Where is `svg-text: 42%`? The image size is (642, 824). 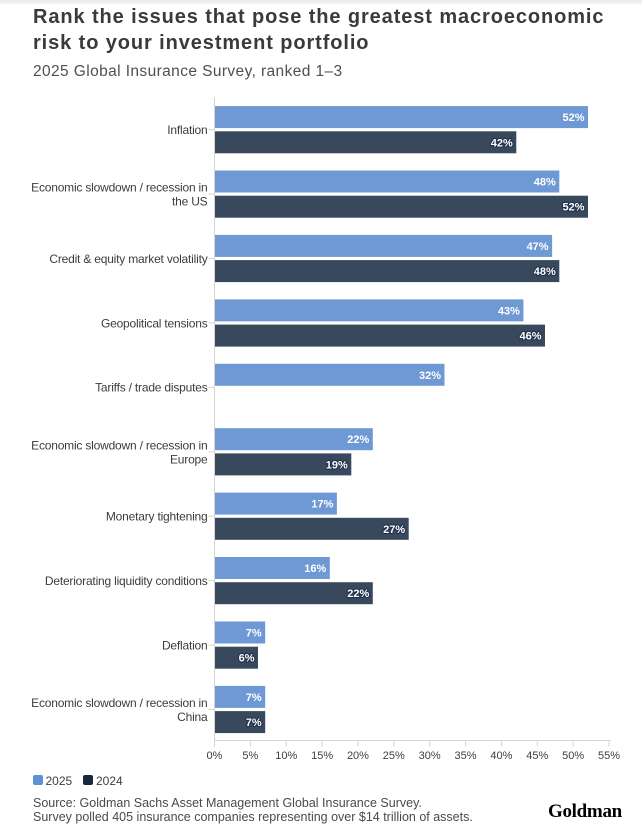
svg-text: 42% is located at coordinates (502, 143).